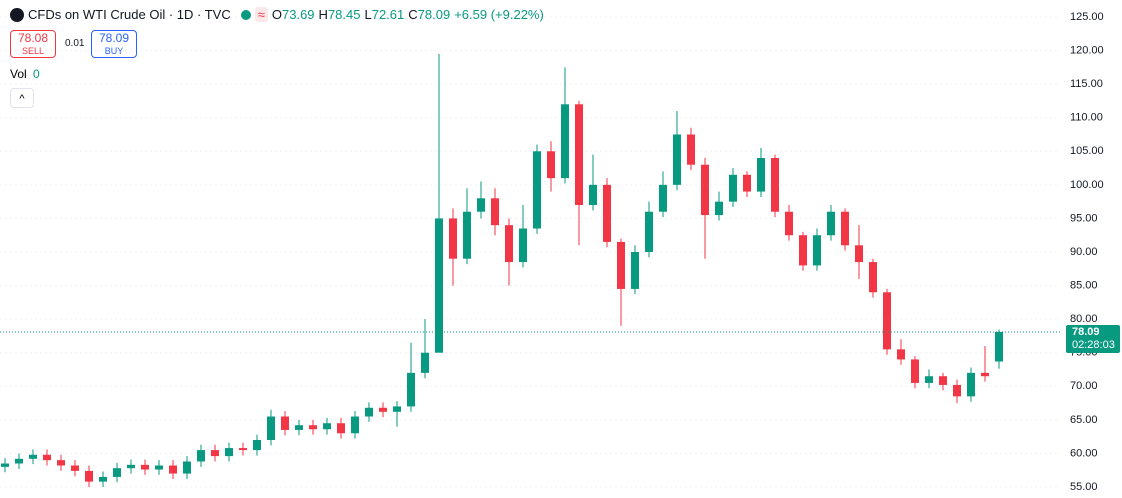  What do you see at coordinates (261, 14) in the screenshot?
I see `status-icon: ≈` at bounding box center [261, 14].